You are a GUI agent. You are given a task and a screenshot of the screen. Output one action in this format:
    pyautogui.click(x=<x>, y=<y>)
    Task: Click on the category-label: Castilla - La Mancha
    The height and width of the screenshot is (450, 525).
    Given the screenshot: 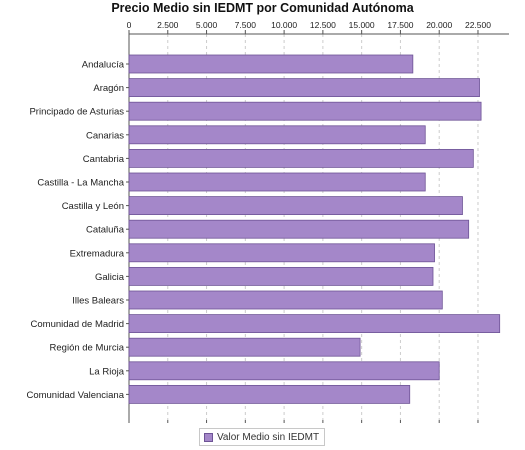 What is the action you would take?
    pyautogui.click(x=80, y=183)
    